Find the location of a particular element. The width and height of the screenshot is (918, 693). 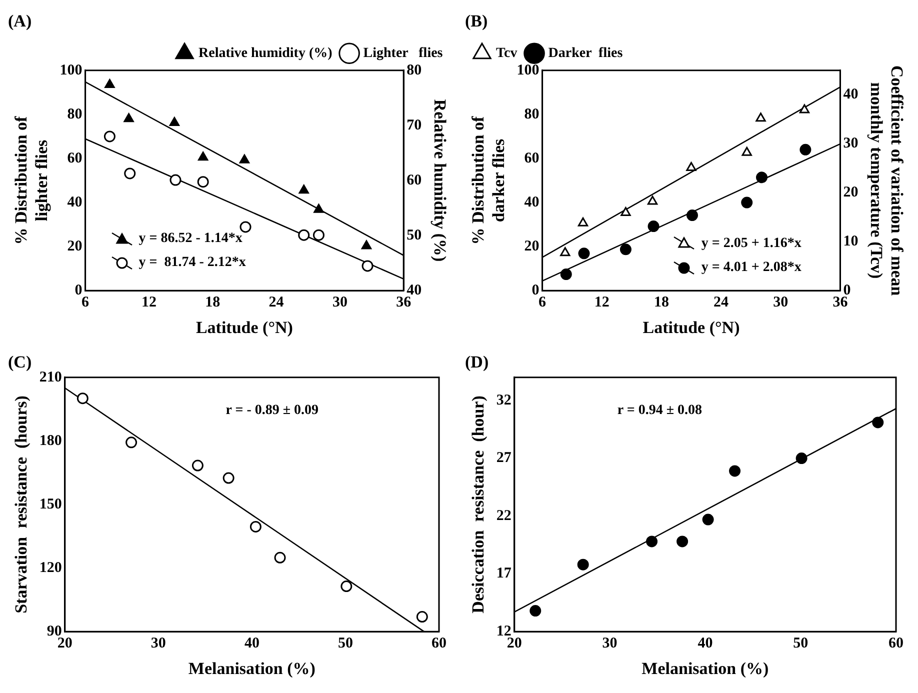

x-tick-label: 50 is located at coordinates (800, 643).